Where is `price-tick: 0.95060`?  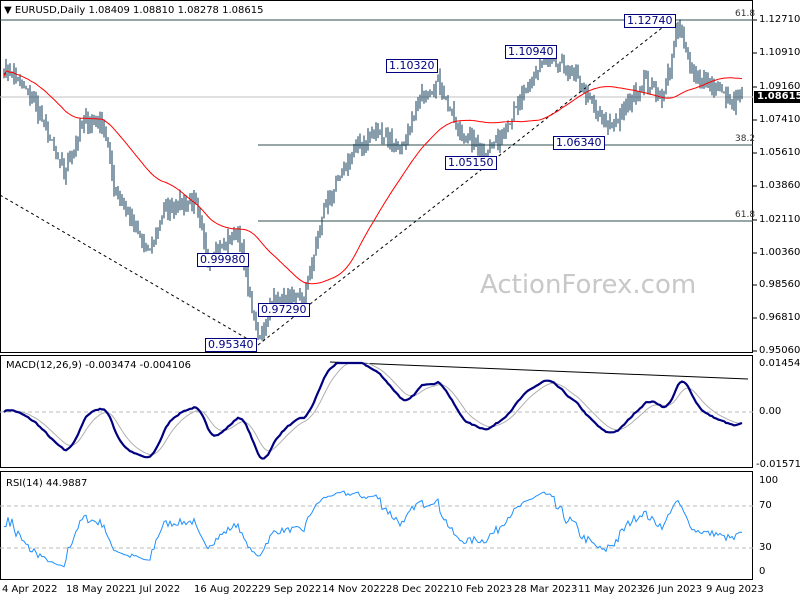 price-tick: 0.95060 is located at coordinates (779, 350).